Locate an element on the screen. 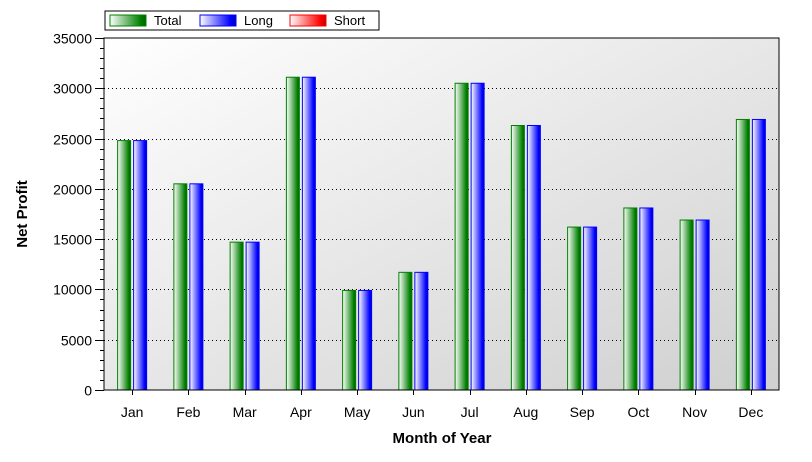 The width and height of the screenshot is (812, 462). x-tick-label: Nov is located at coordinates (694, 412).